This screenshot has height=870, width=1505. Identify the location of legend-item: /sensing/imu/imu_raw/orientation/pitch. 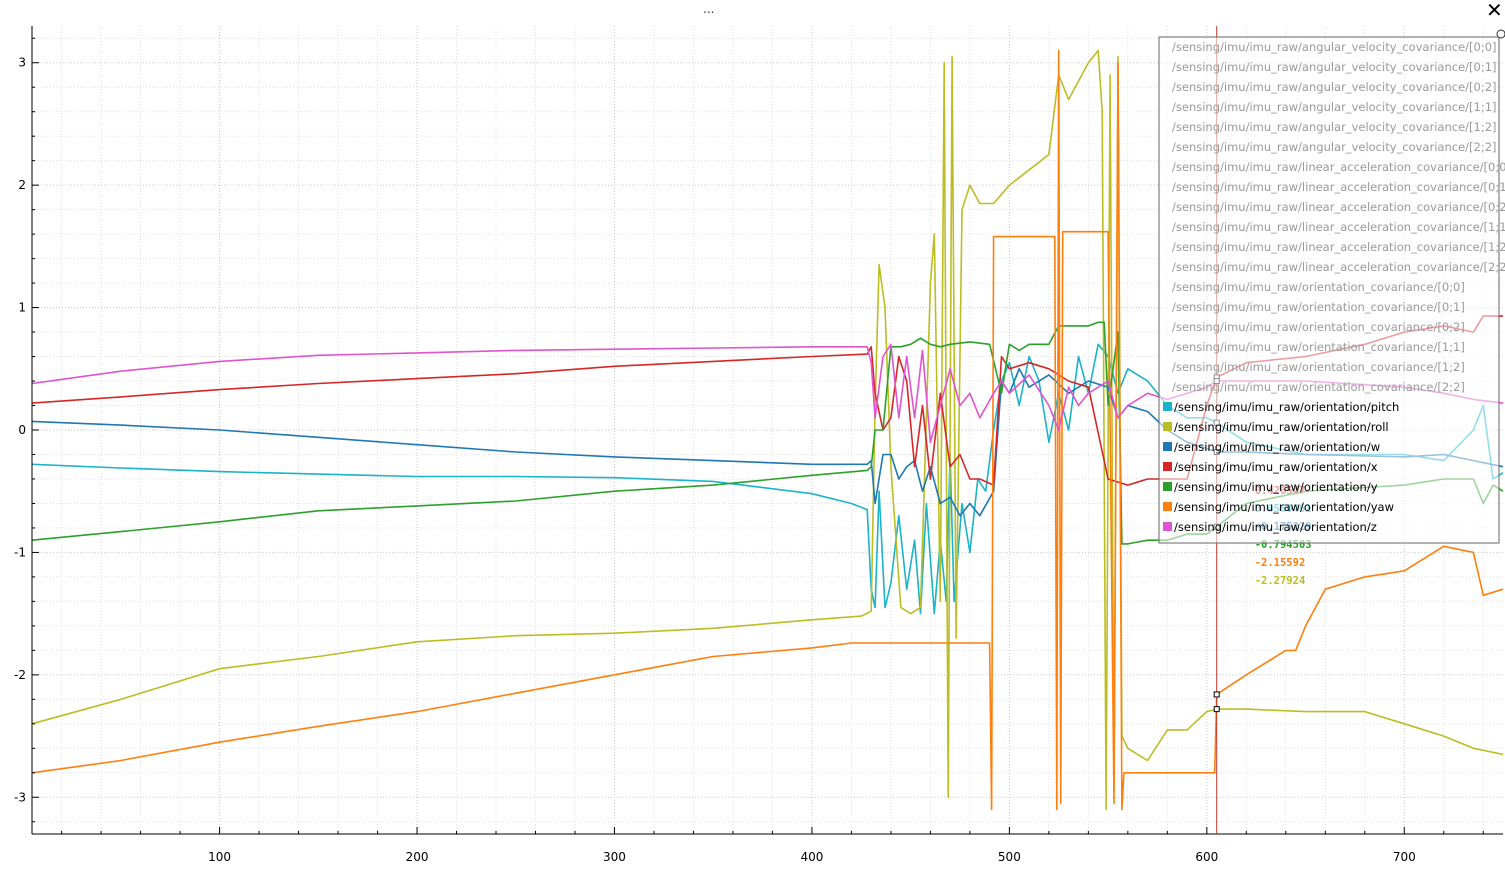
(1286, 407).